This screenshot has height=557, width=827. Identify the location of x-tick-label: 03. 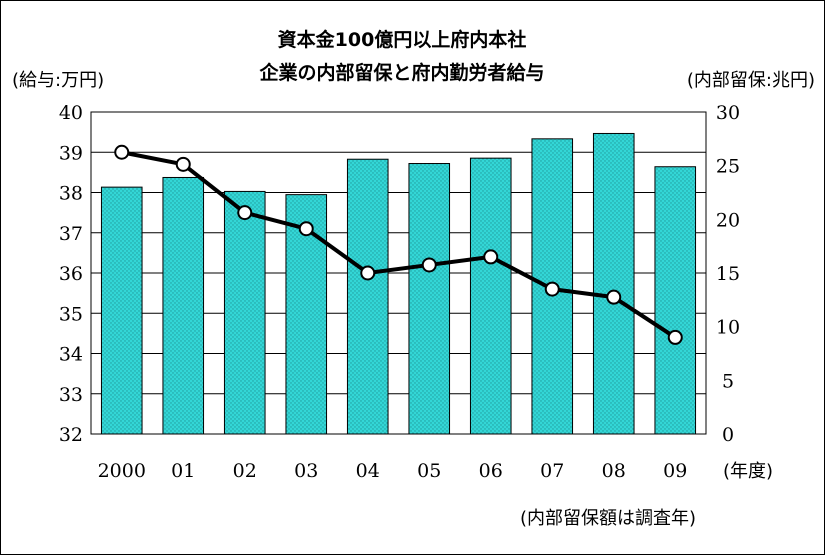
(306, 471).